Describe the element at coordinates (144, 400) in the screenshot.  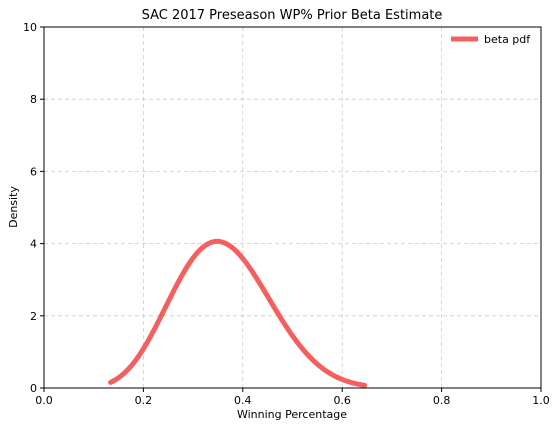
I see `x-tick-label: 0.2` at that location.